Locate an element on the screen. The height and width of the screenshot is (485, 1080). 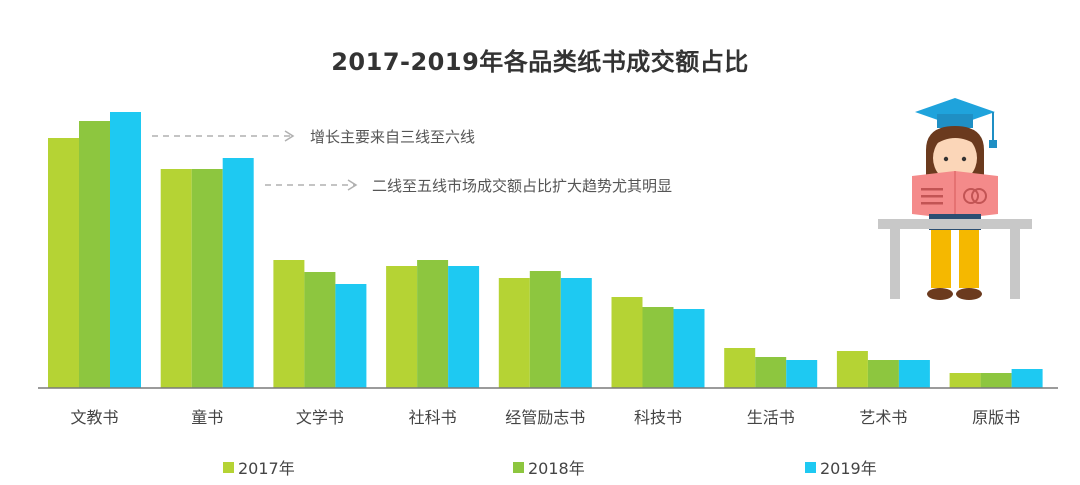
legend-swatch-2017 is located at coordinates (228, 467).